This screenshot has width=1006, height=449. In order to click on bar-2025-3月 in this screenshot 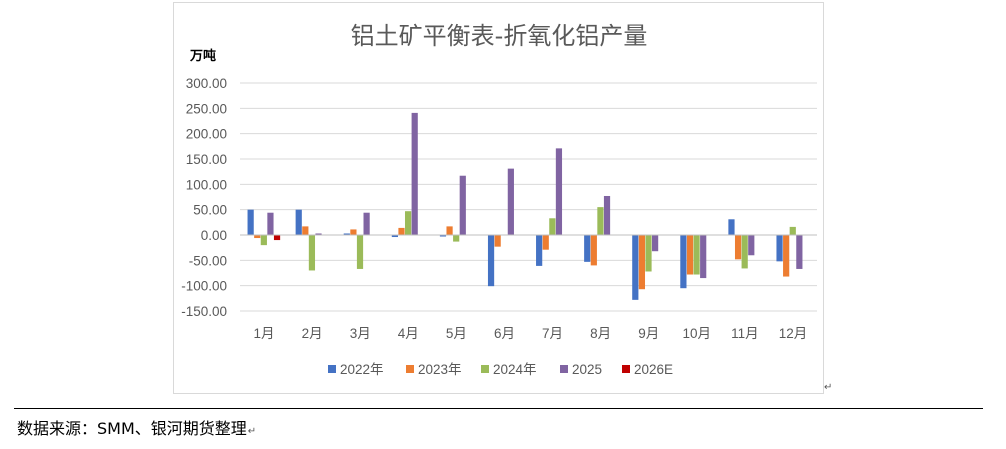, I will do `click(366, 223)`.